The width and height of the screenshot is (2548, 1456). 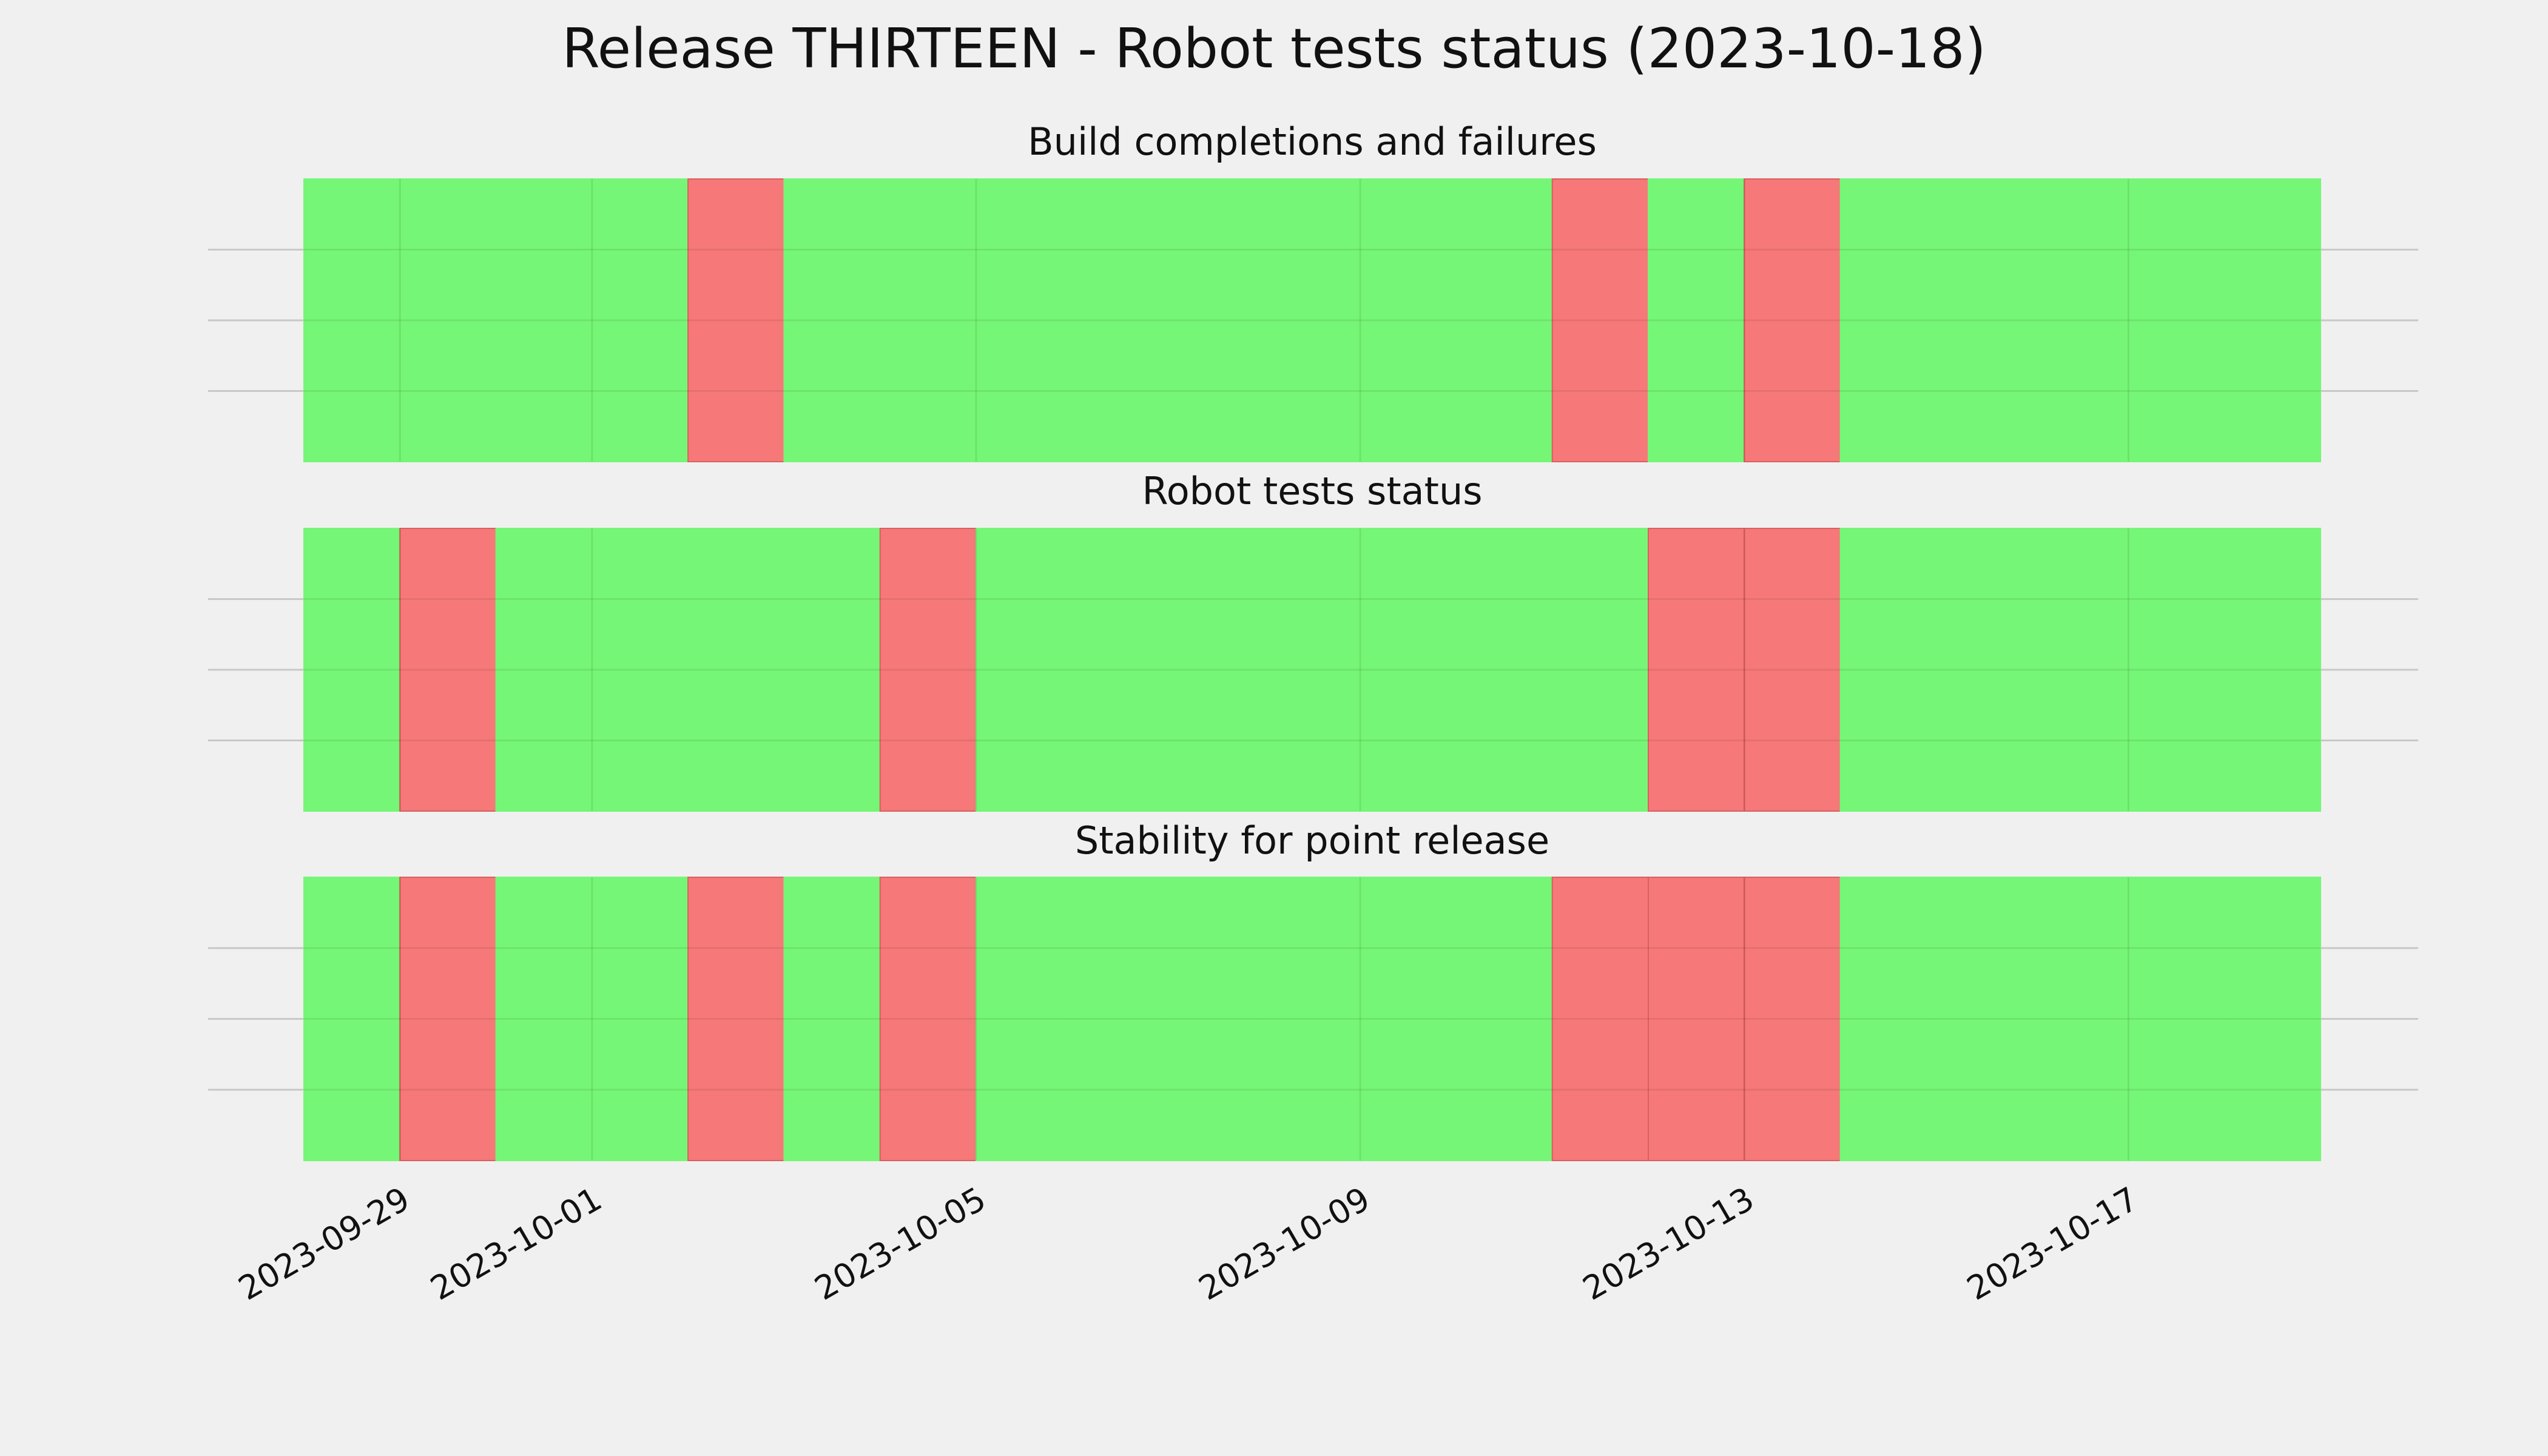 What do you see at coordinates (1312, 491) in the screenshot?
I see `panel-title: Robot tests status` at bounding box center [1312, 491].